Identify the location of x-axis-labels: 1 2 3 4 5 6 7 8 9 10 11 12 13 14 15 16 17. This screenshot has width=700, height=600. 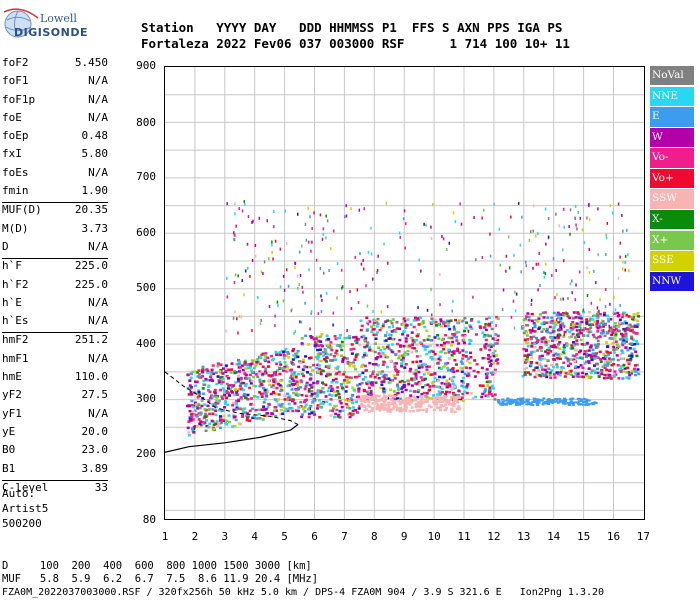
(350, 538).